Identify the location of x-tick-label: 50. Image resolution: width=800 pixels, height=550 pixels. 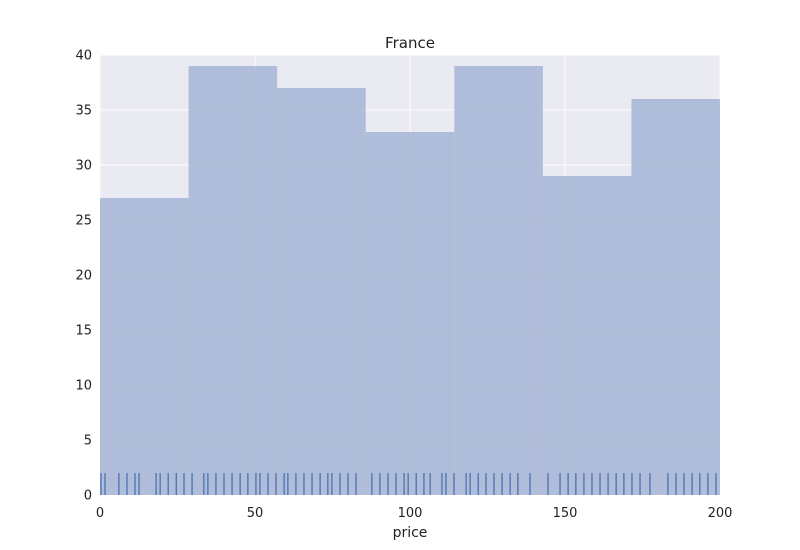
(255, 513).